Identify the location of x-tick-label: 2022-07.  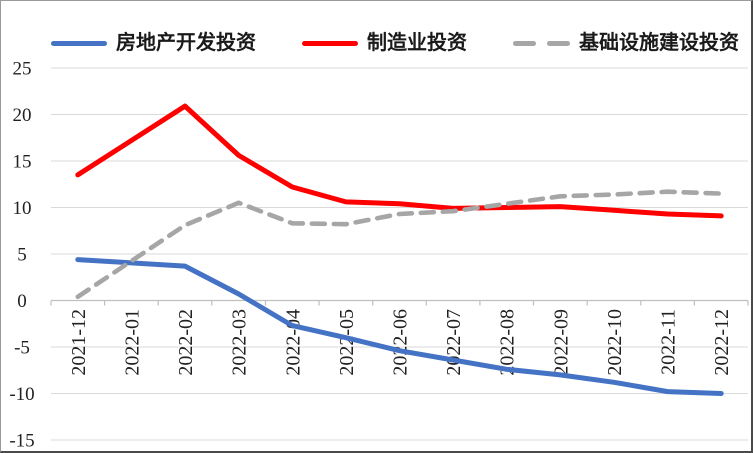
(454, 342).